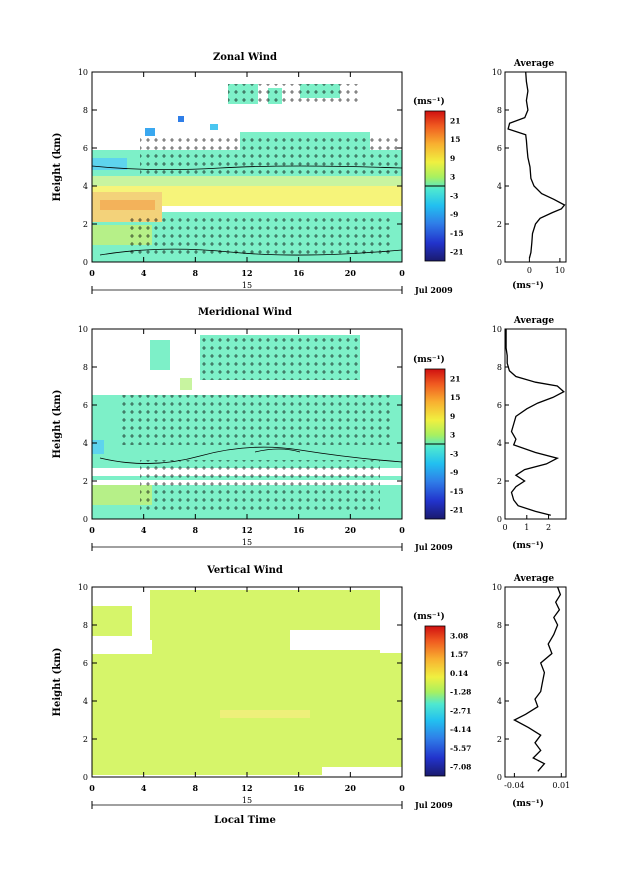 The height and width of the screenshot is (873, 619). I want to click on average-panel: Average 0 2 4 6 8 10 -0.04 0.01 (ms⁻¹), so click(531, 691).